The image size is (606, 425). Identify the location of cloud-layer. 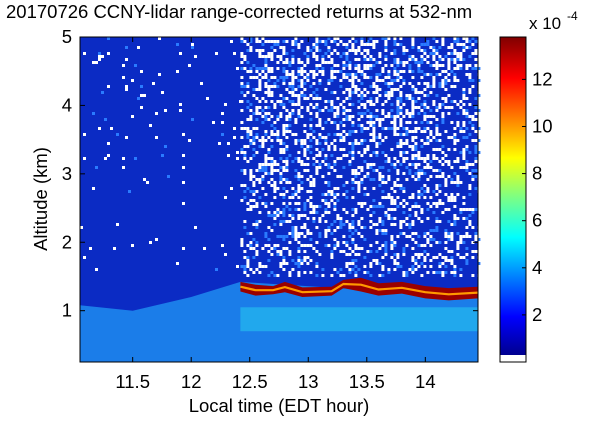
(359, 289).